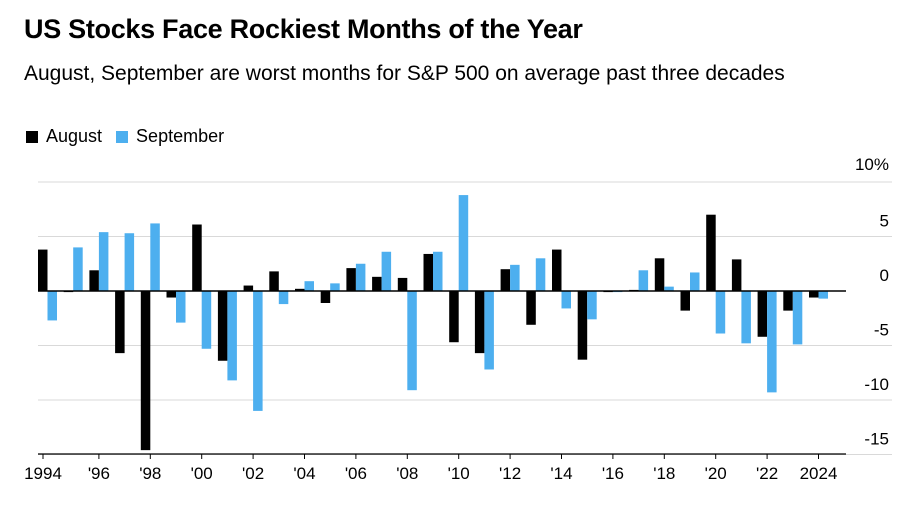 This screenshot has width=900, height=510. I want to click on bar-august-1997, so click(120, 322).